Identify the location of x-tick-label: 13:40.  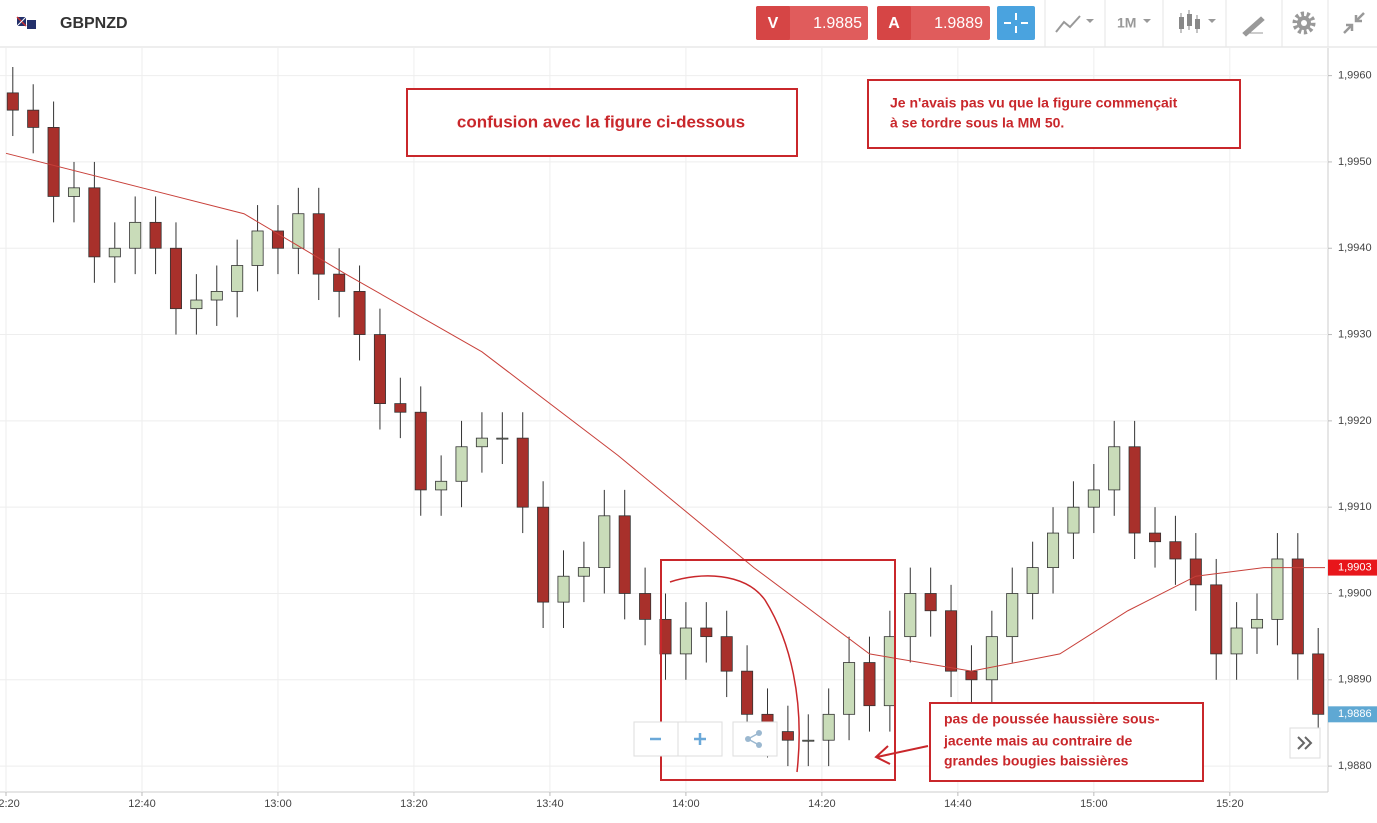
(550, 804).